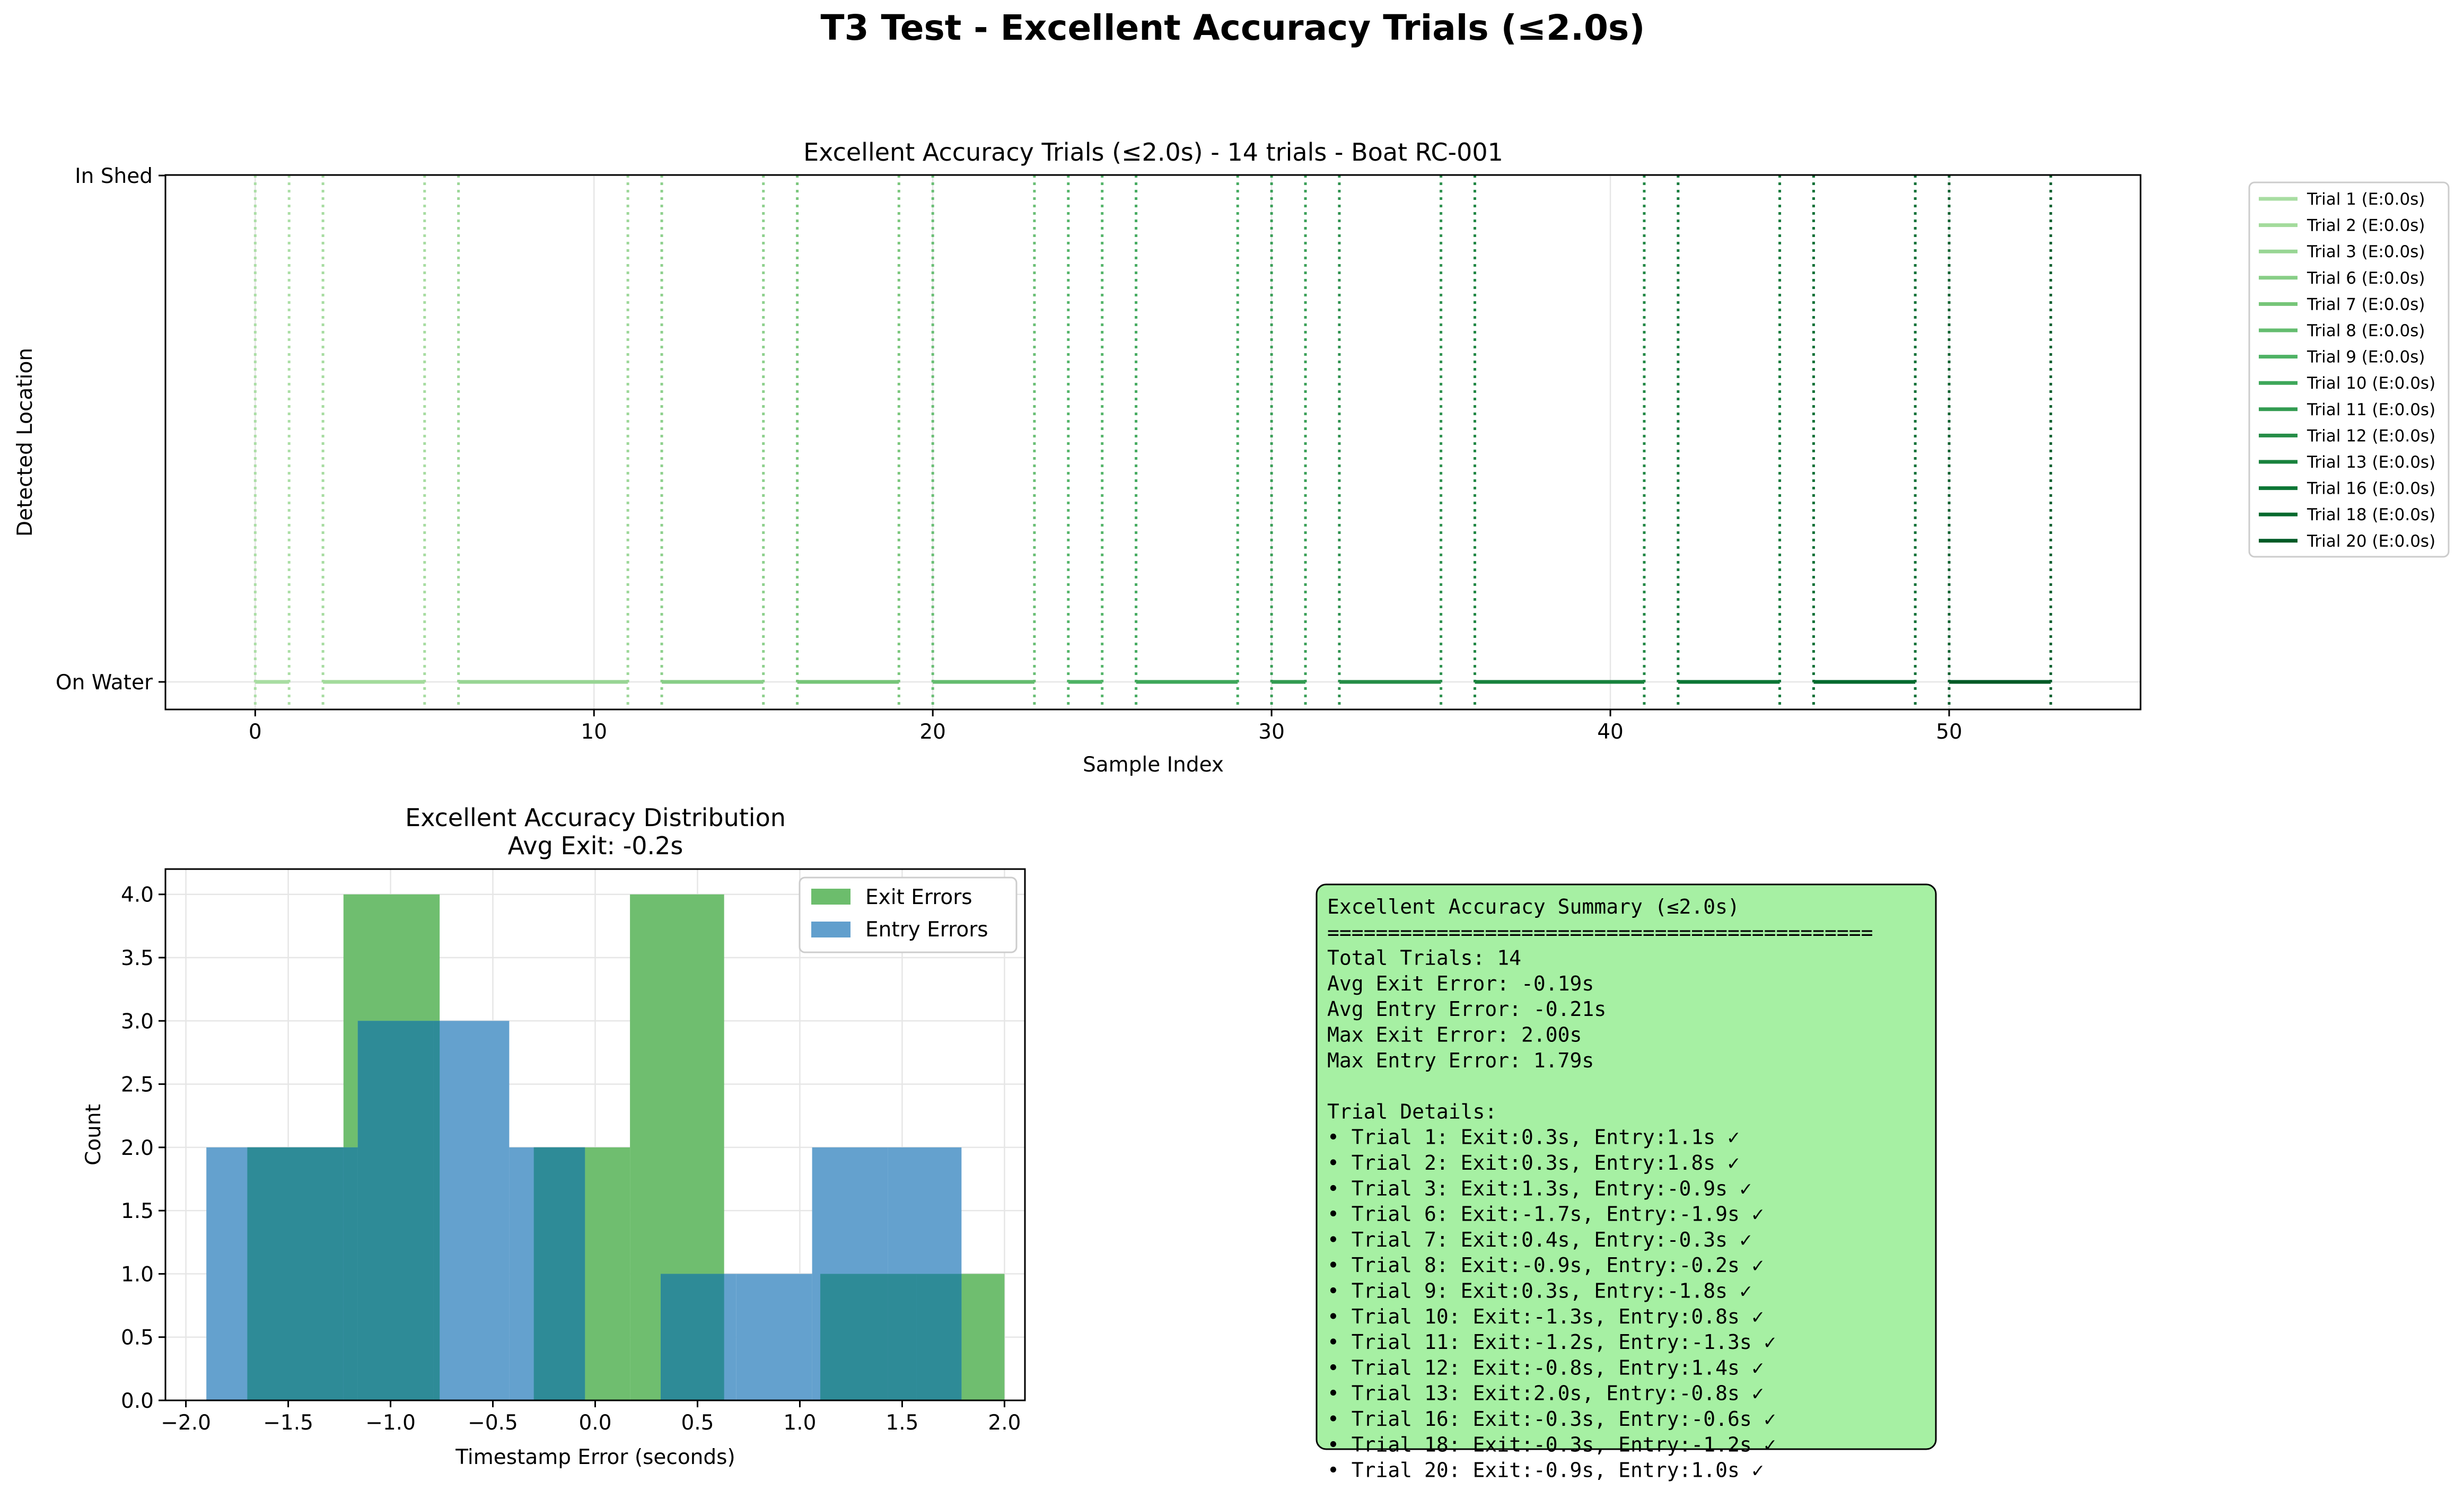  Describe the element at coordinates (932, 732) in the screenshot. I see `timeline-x-tick-label: 20` at that location.